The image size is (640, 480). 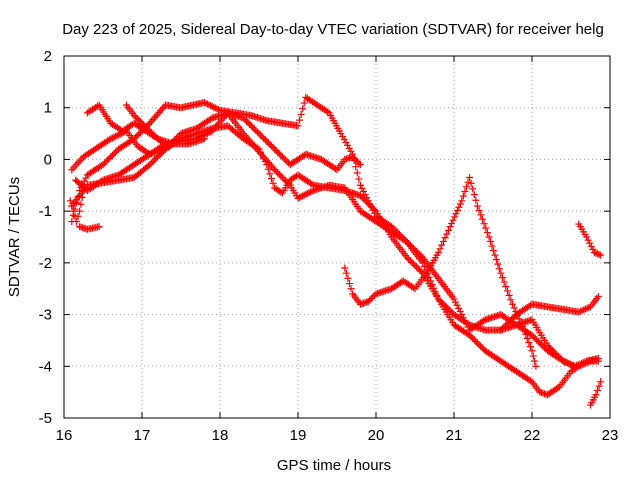 What do you see at coordinates (220, 435) in the screenshot?
I see `x-tick-label: 18` at bounding box center [220, 435].